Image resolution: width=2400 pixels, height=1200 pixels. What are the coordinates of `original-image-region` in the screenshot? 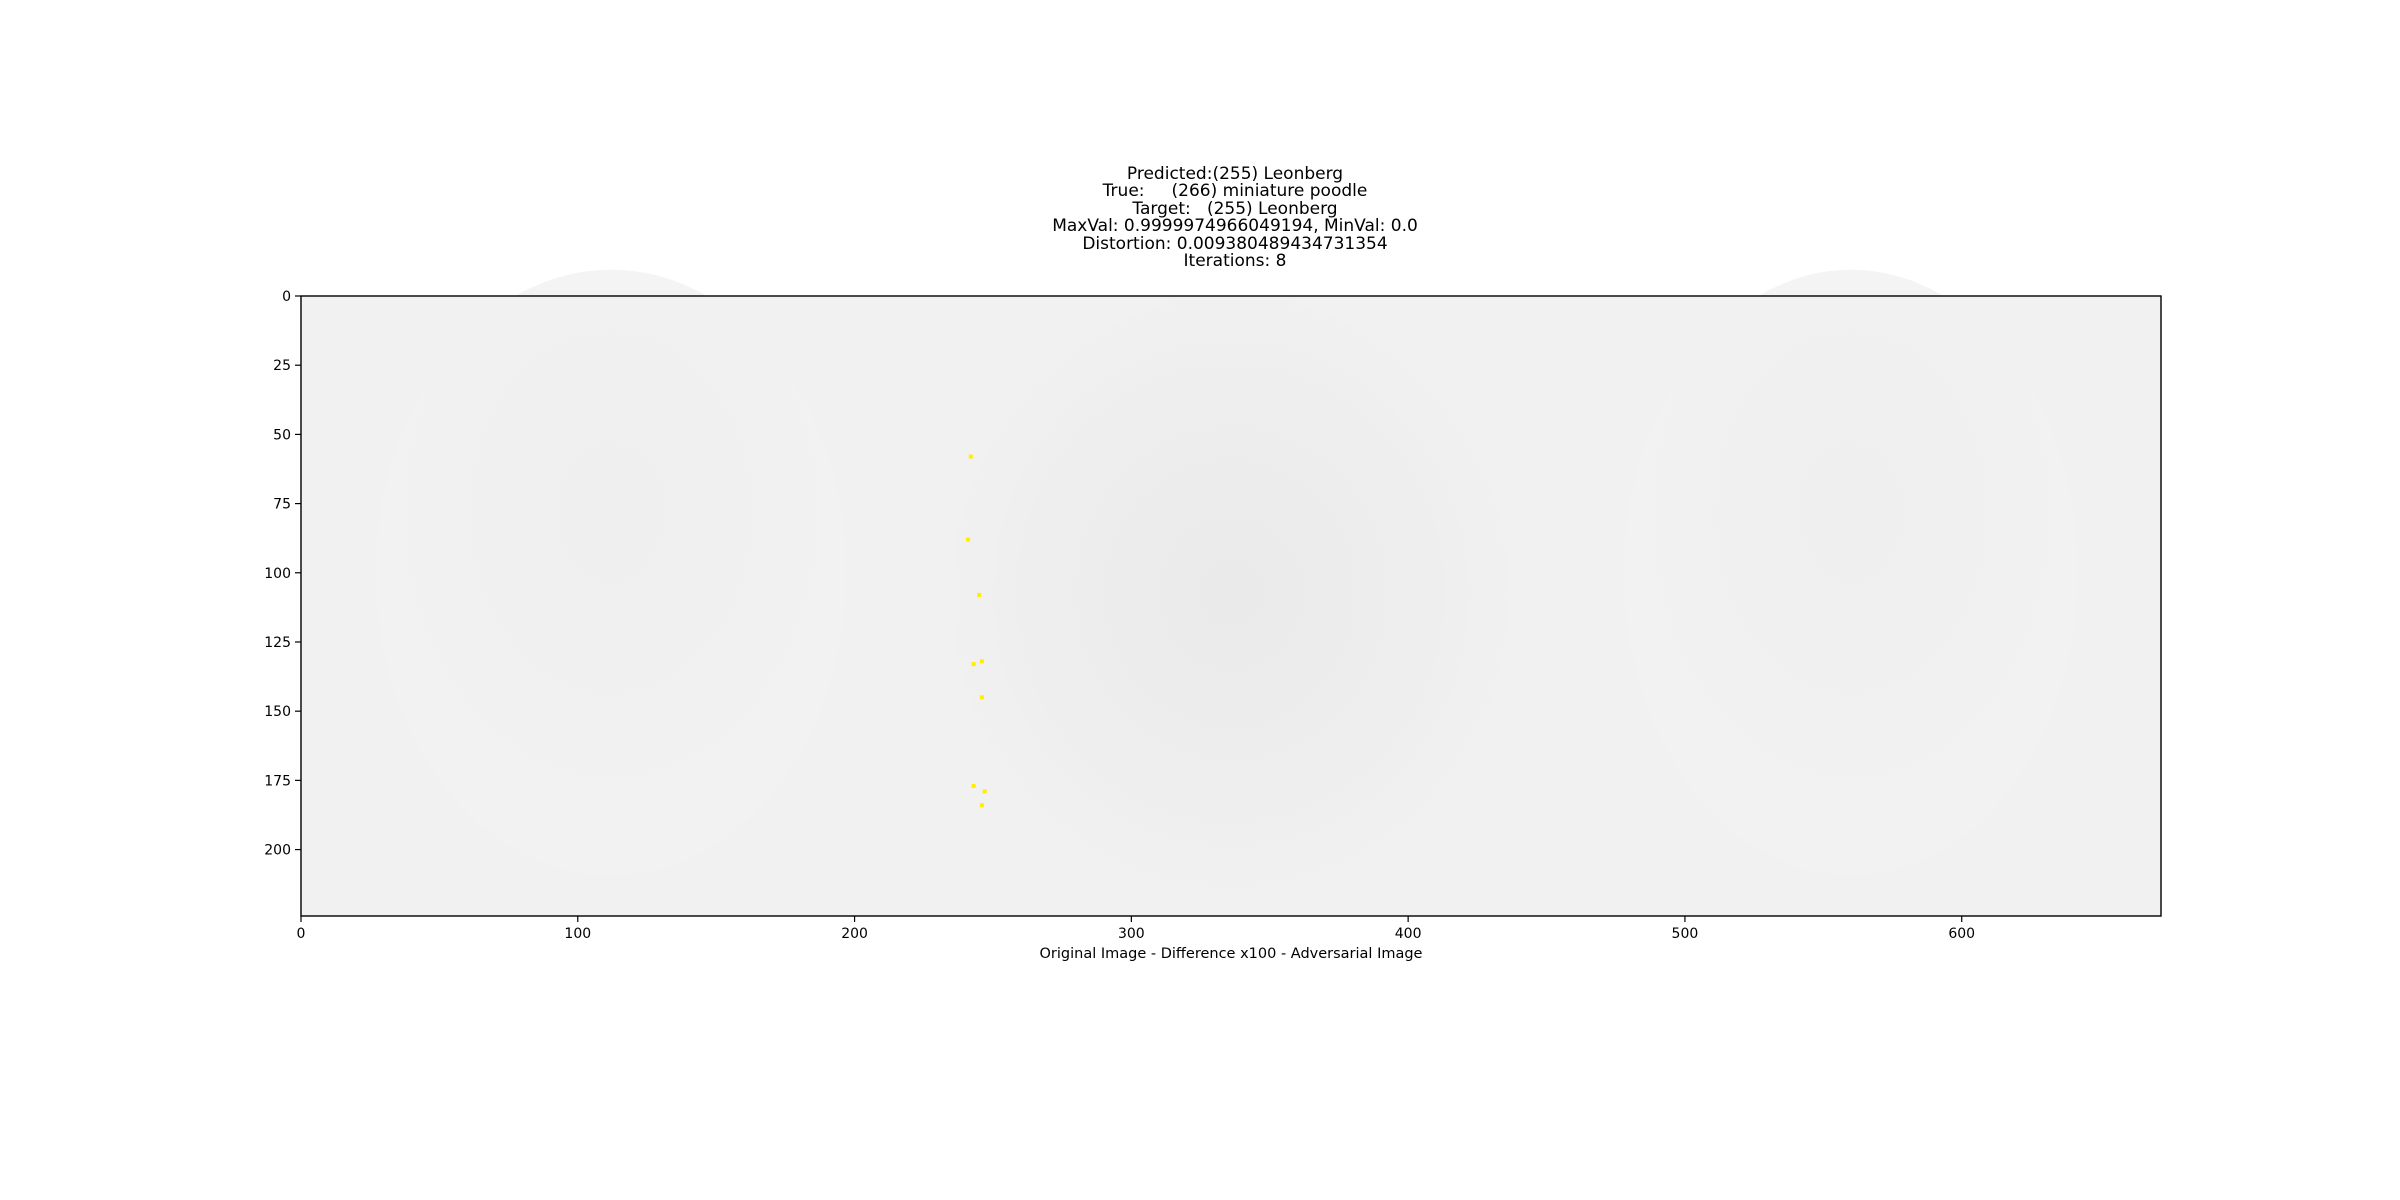 It's located at (611, 572).